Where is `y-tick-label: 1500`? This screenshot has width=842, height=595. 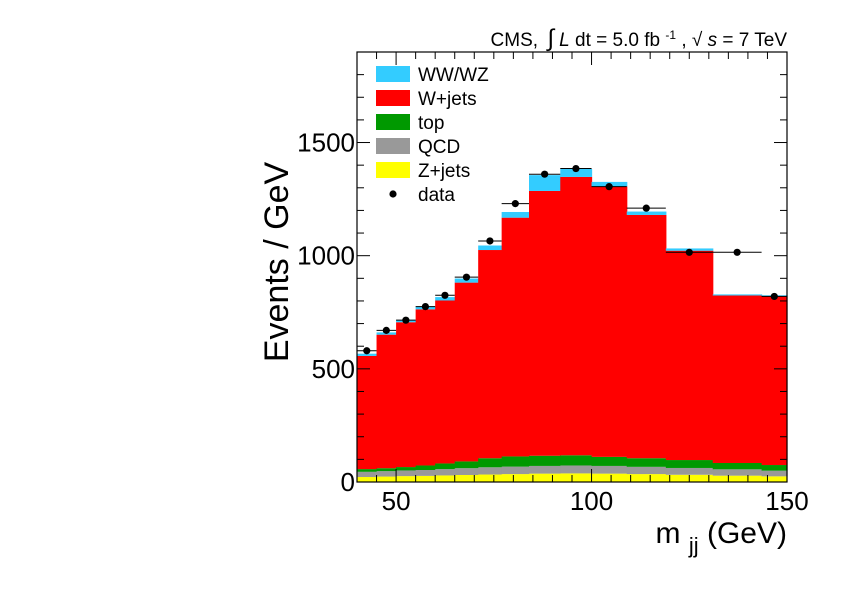
y-tick-label: 1500 is located at coordinates (326, 143).